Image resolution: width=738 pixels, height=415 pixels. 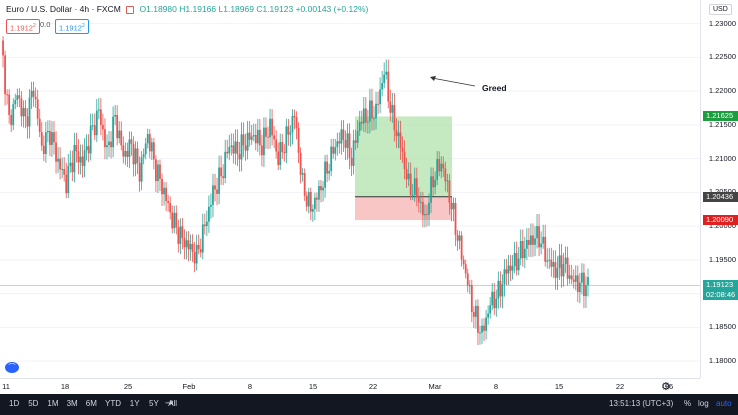 I want to click on time-tick-label: 26, so click(x=669, y=386).